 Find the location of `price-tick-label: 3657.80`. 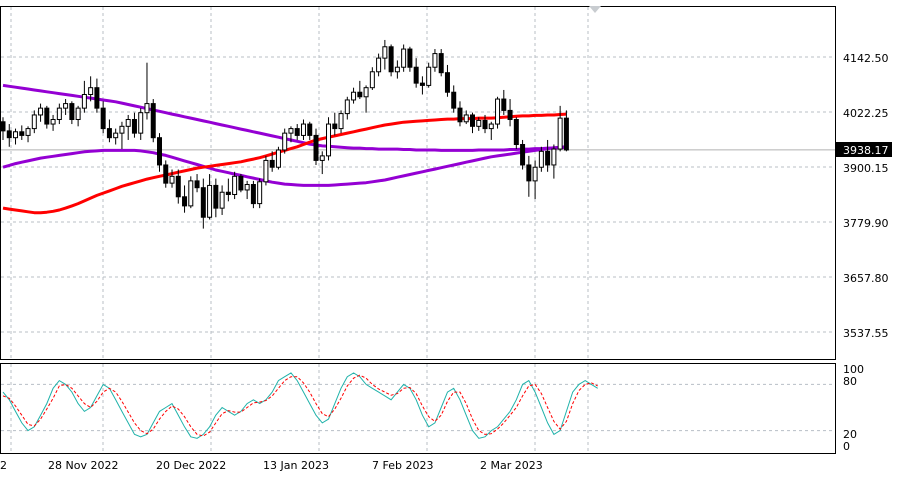

price-tick-label: 3657.80 is located at coordinates (866, 278).